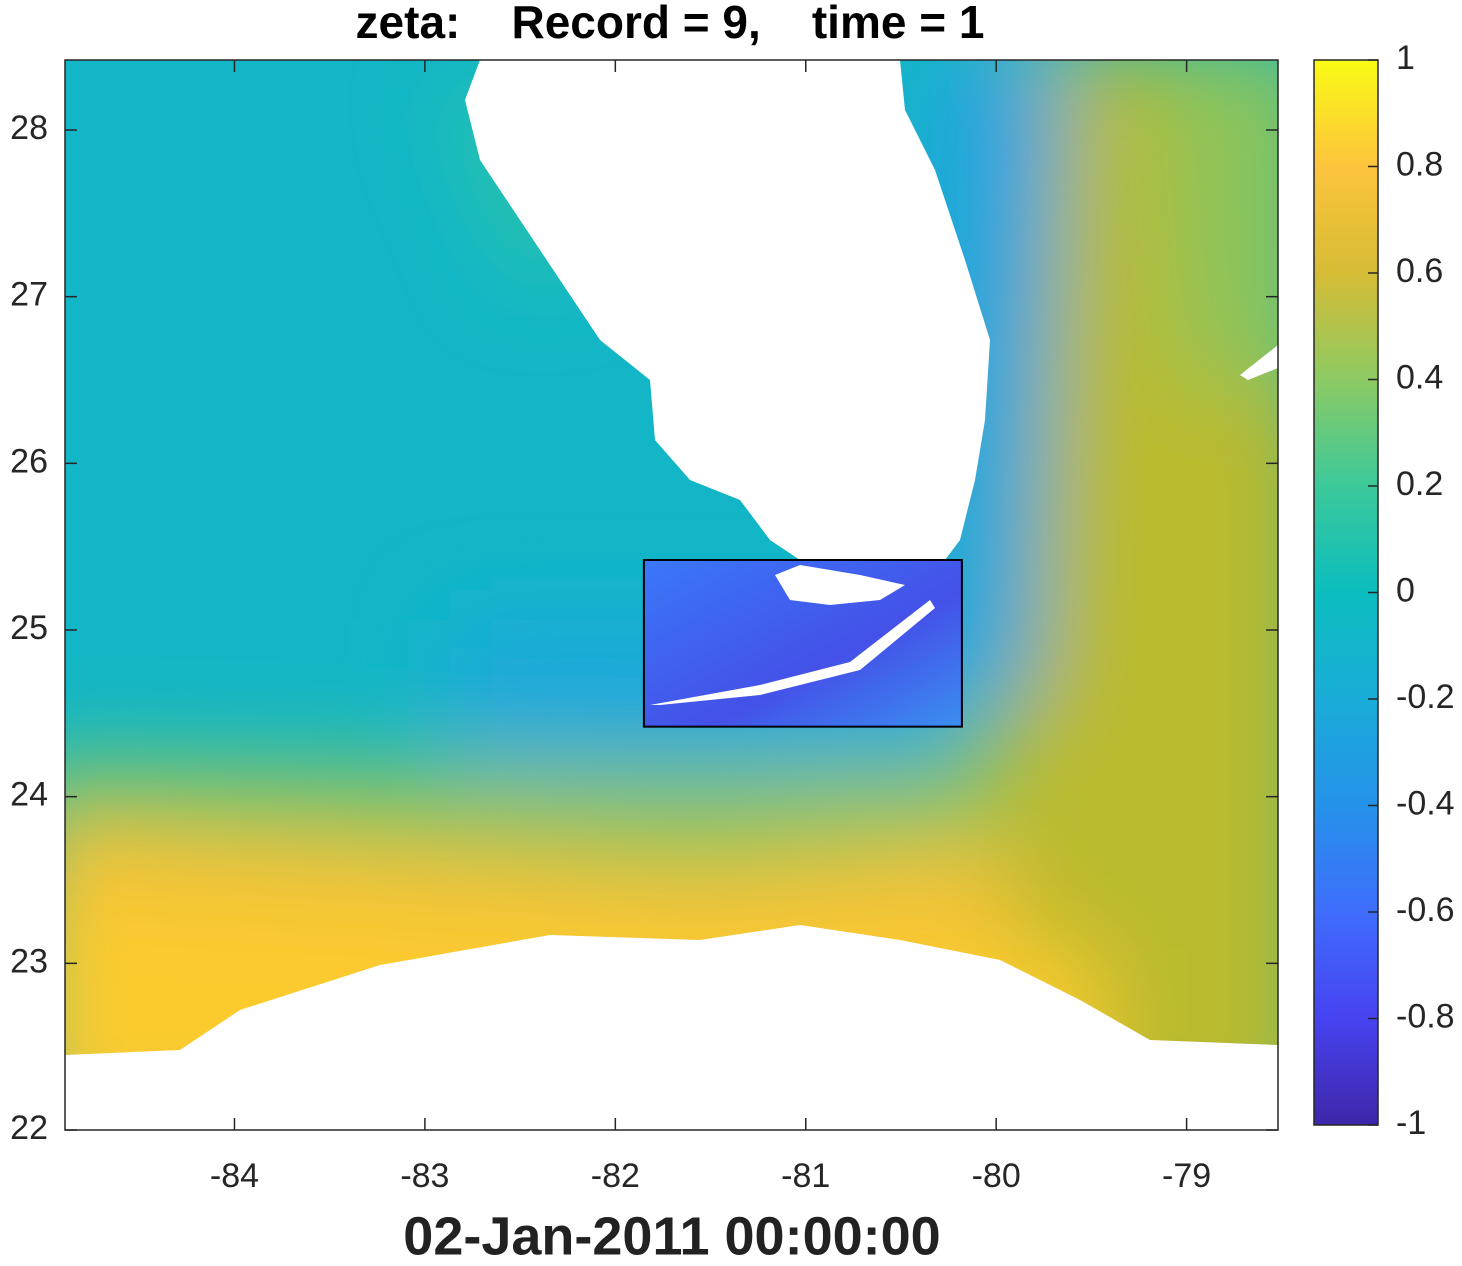 This screenshot has height=1266, width=1462. I want to click on colorbar-tick-label: -0.8, so click(1425, 1016).